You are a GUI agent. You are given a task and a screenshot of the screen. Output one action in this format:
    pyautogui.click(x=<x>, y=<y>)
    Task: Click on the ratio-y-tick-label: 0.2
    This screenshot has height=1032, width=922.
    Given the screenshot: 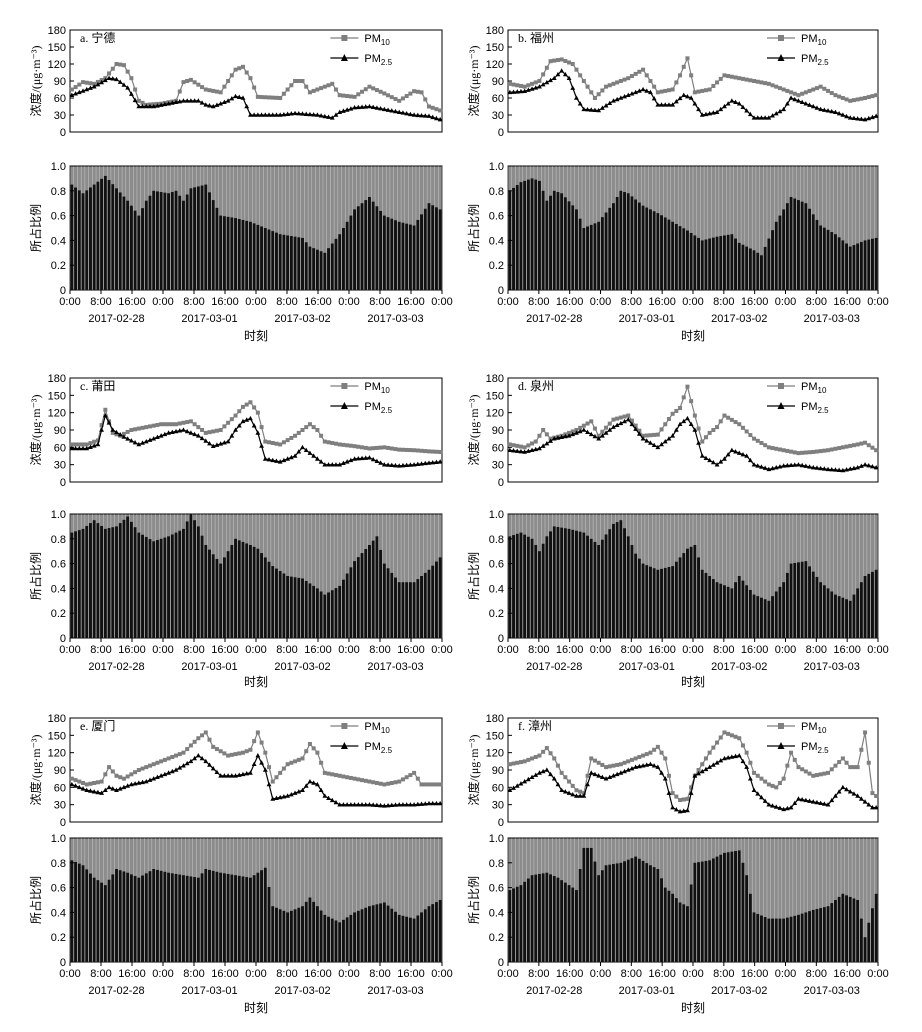 What is the action you would take?
    pyautogui.click(x=496, y=614)
    